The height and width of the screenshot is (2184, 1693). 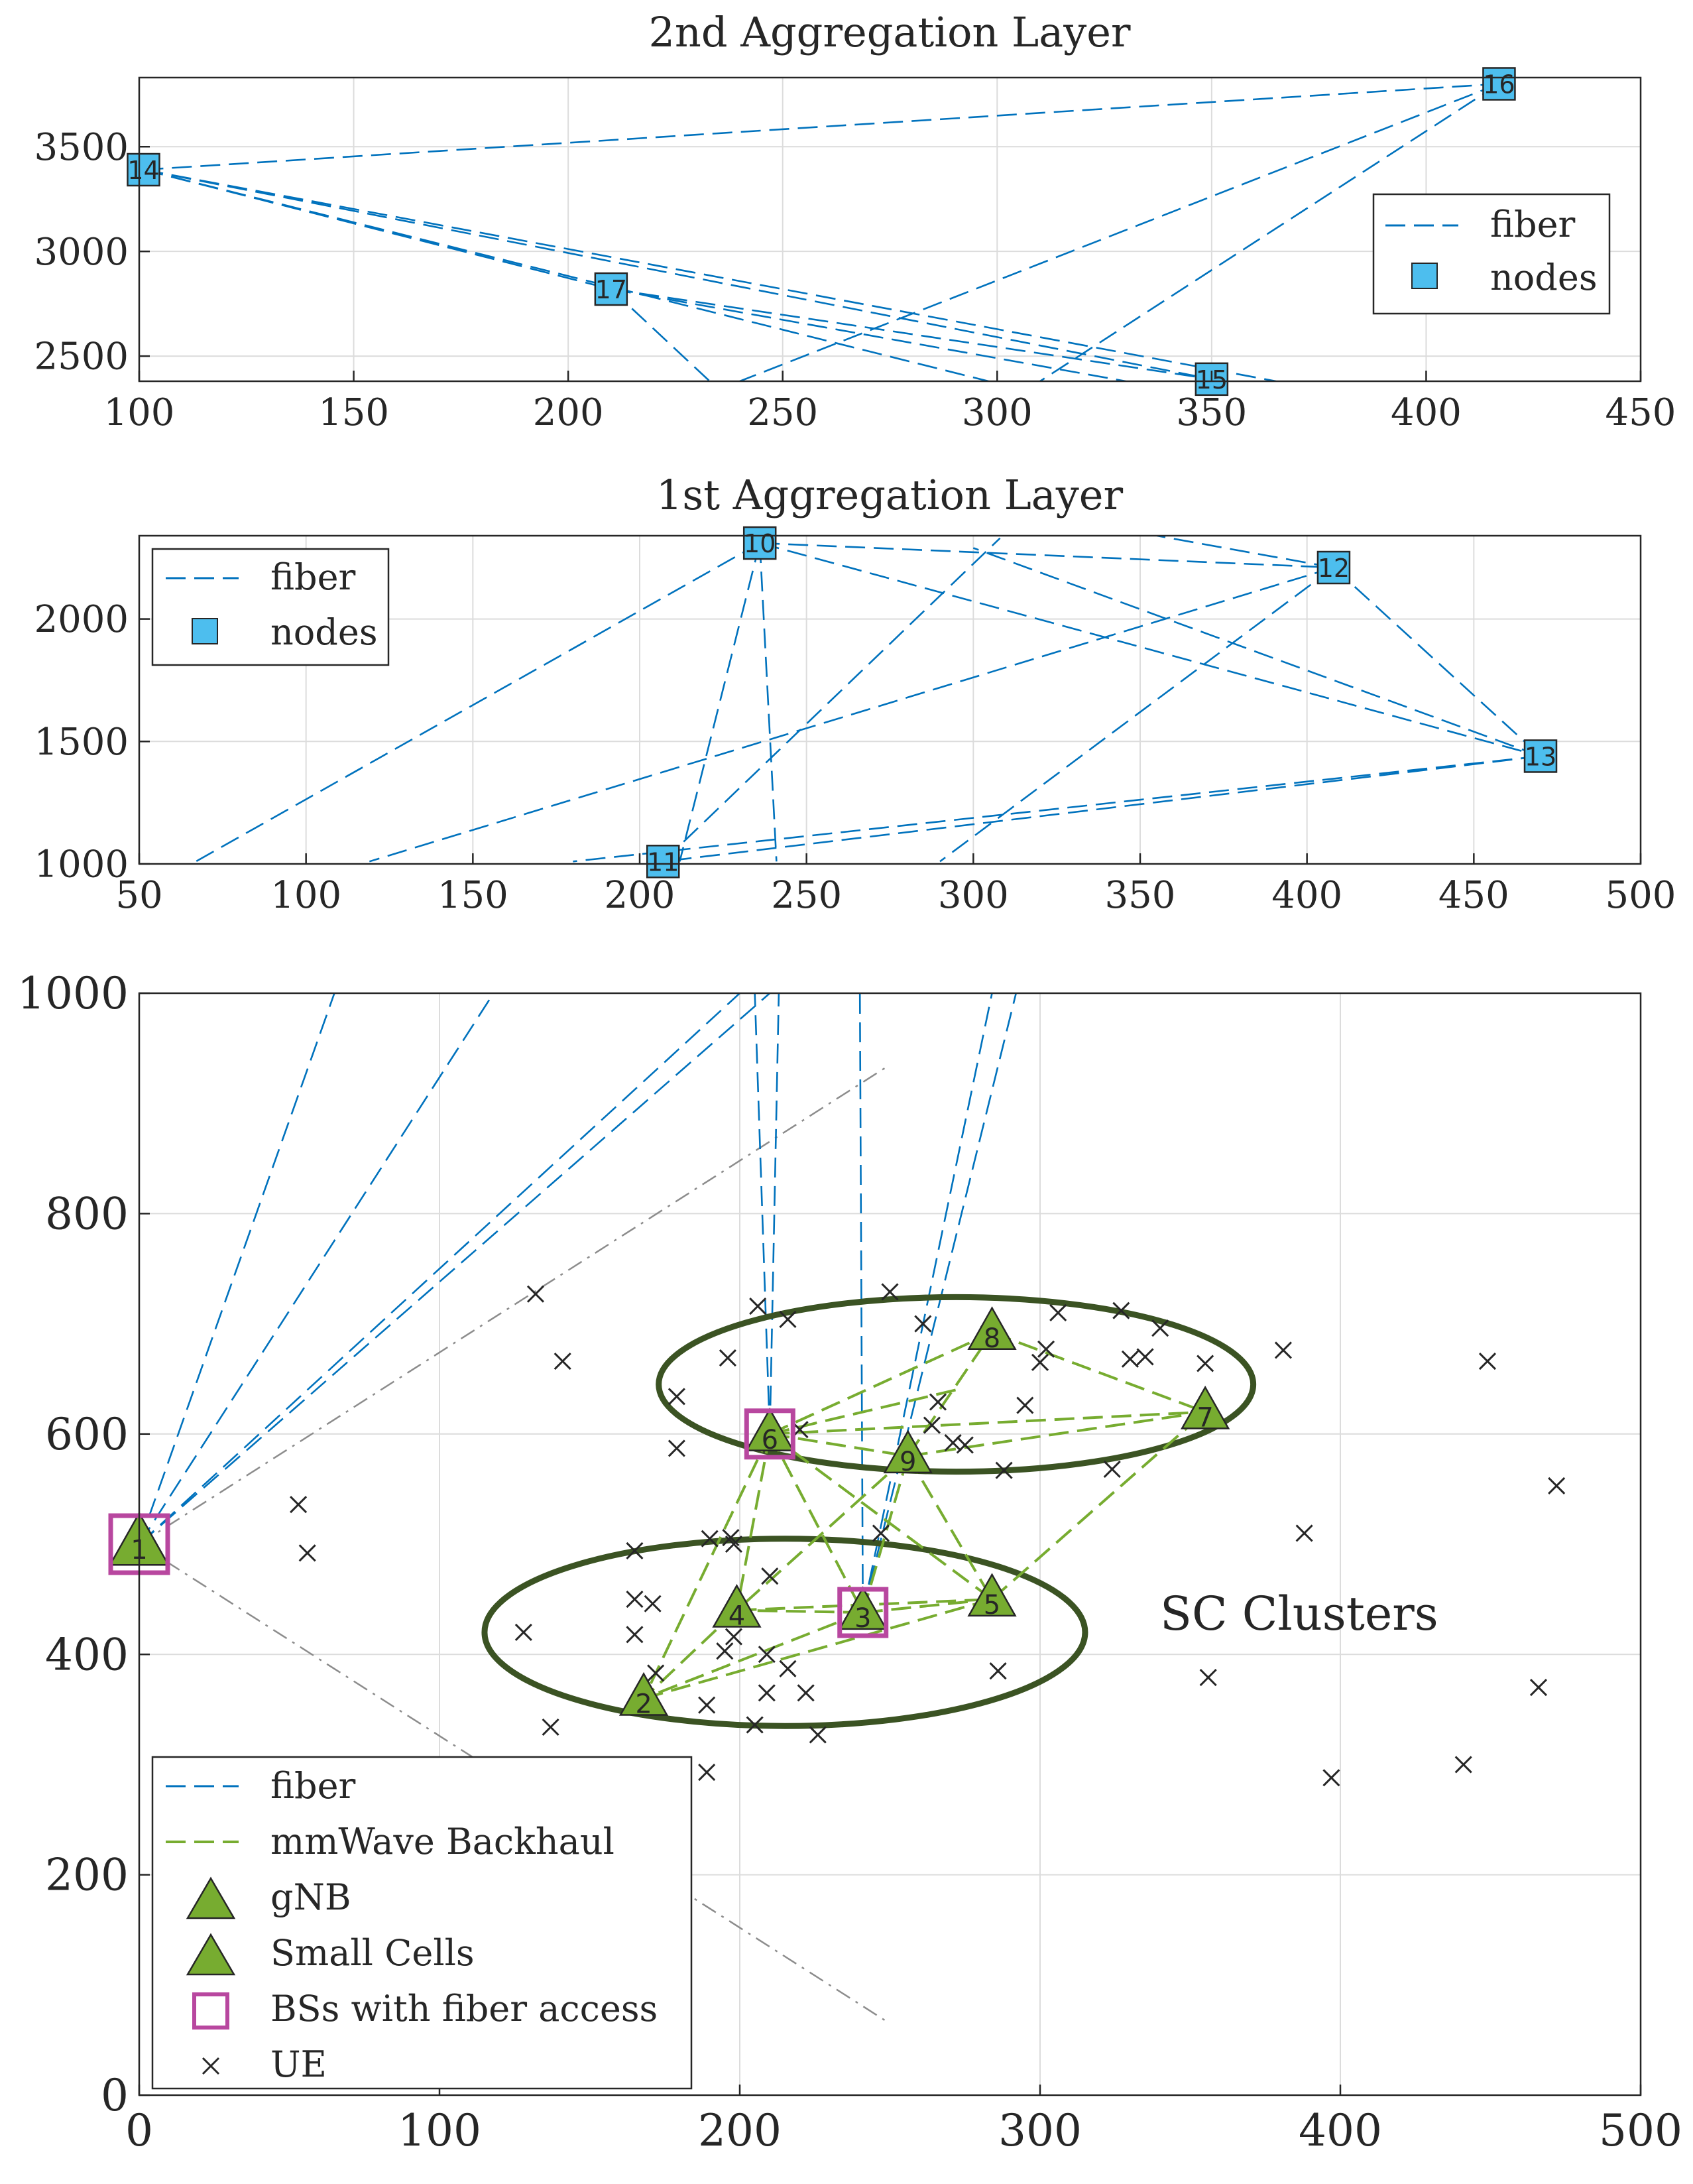 What do you see at coordinates (298, 2064) in the screenshot?
I see `legend-ue-label: UE` at bounding box center [298, 2064].